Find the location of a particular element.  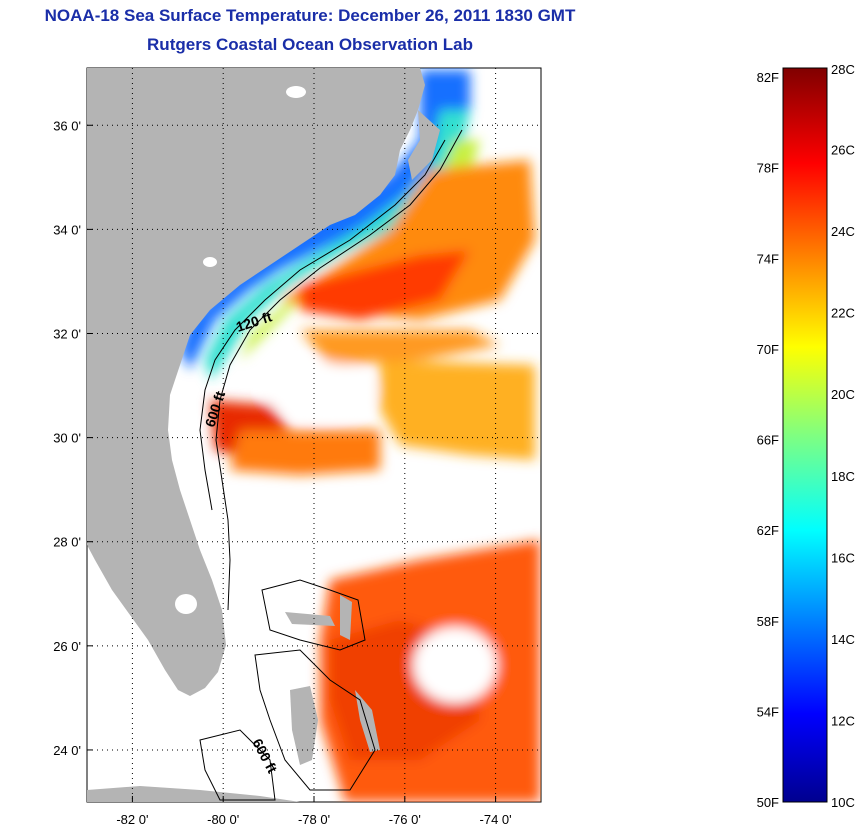

colorbar-c-label: 18C is located at coordinates (843, 476).